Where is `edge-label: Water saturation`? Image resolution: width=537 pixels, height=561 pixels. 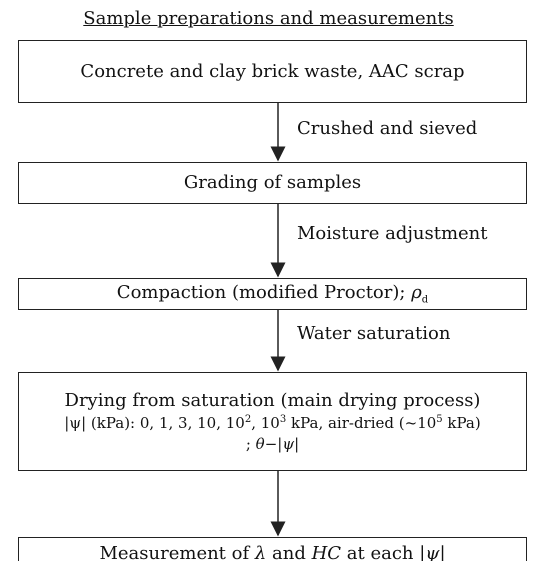
edge-label: Water saturation is located at coordinates (374, 333).